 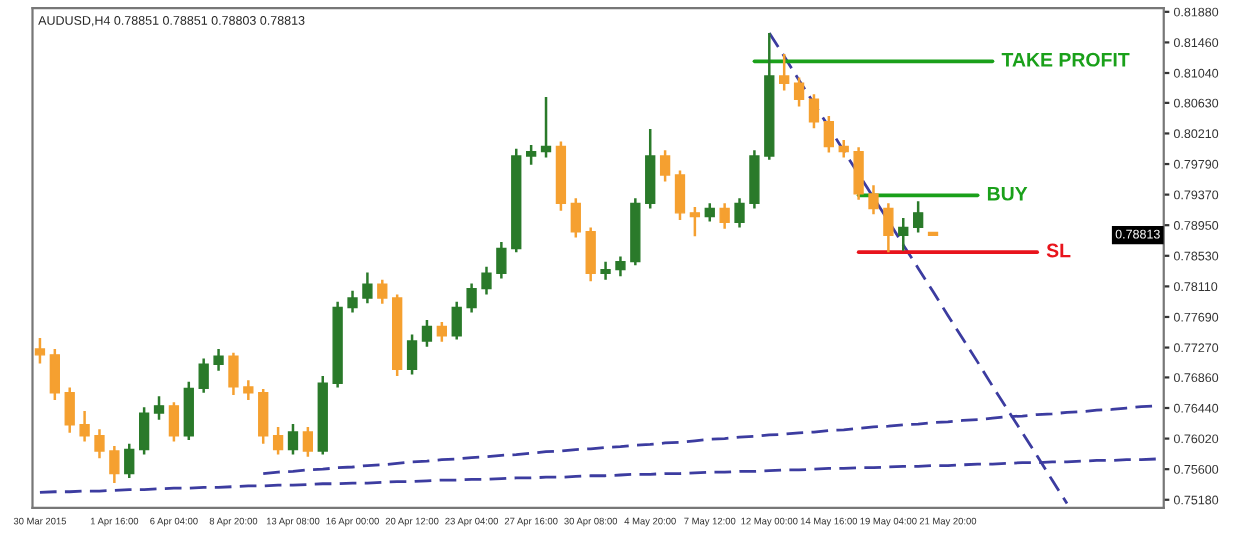 I want to click on series-label: BUY, so click(x=1007, y=194).